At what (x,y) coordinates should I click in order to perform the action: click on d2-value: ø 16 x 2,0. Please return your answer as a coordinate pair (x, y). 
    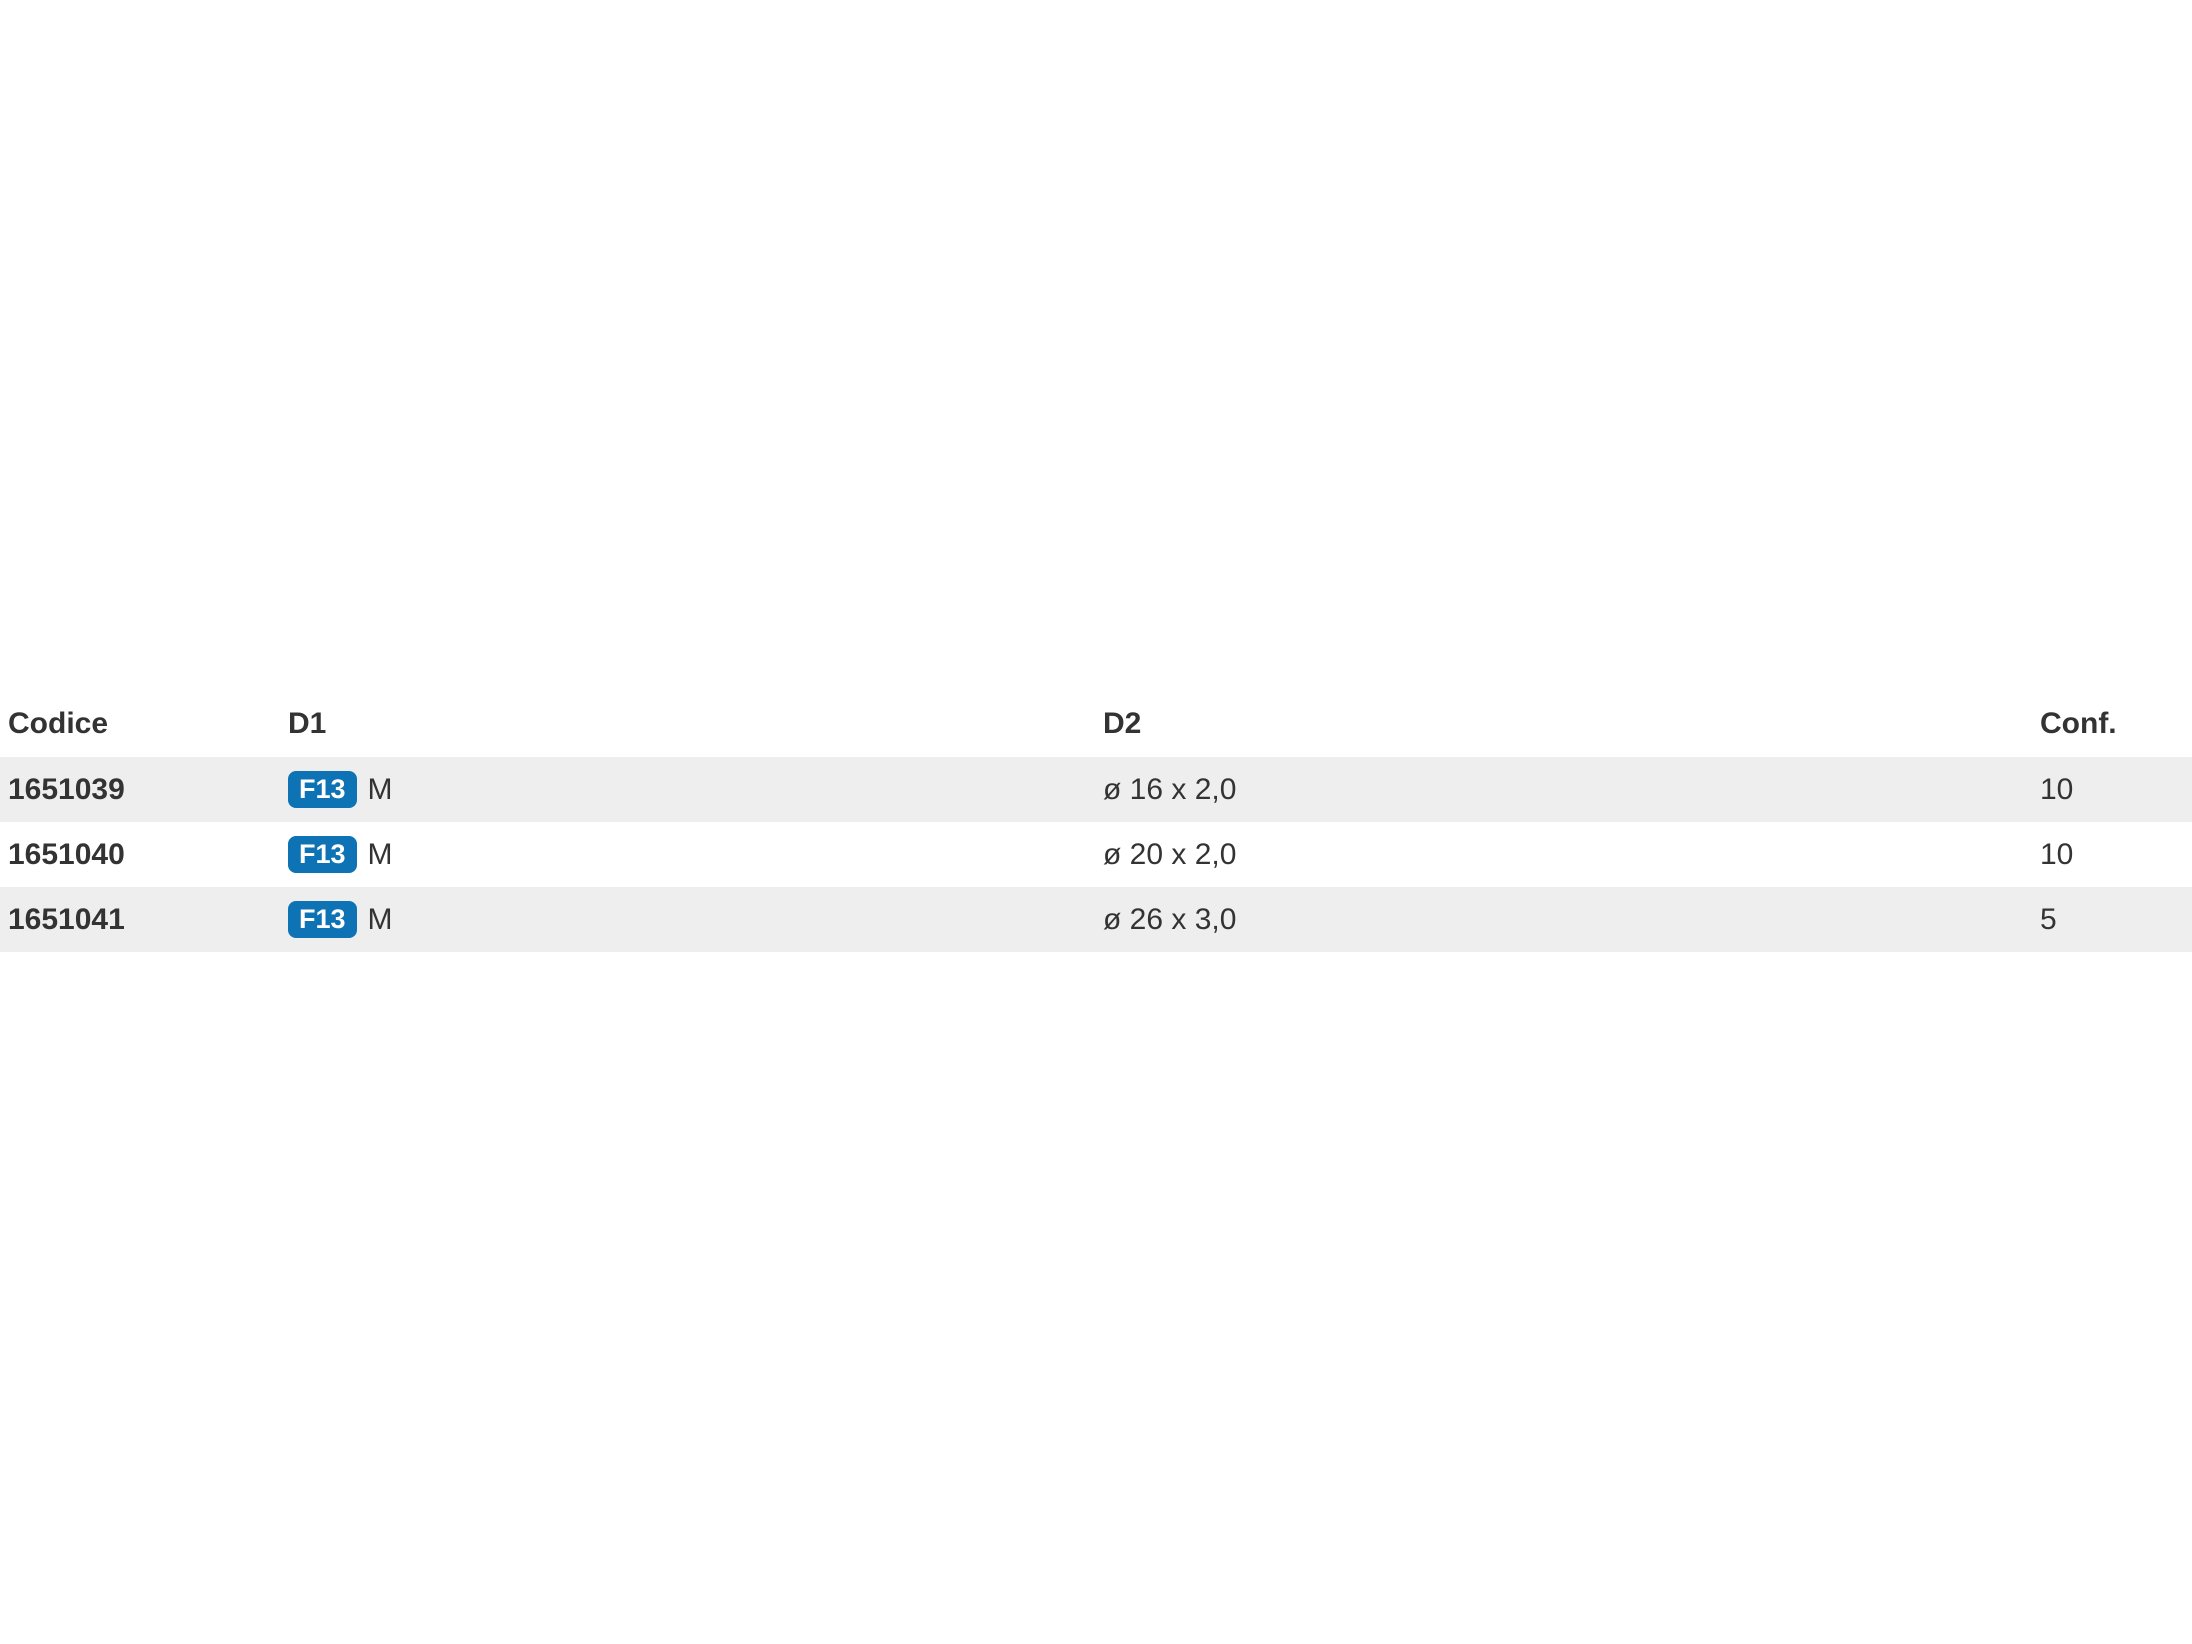
    Looking at the image, I should click on (1170, 789).